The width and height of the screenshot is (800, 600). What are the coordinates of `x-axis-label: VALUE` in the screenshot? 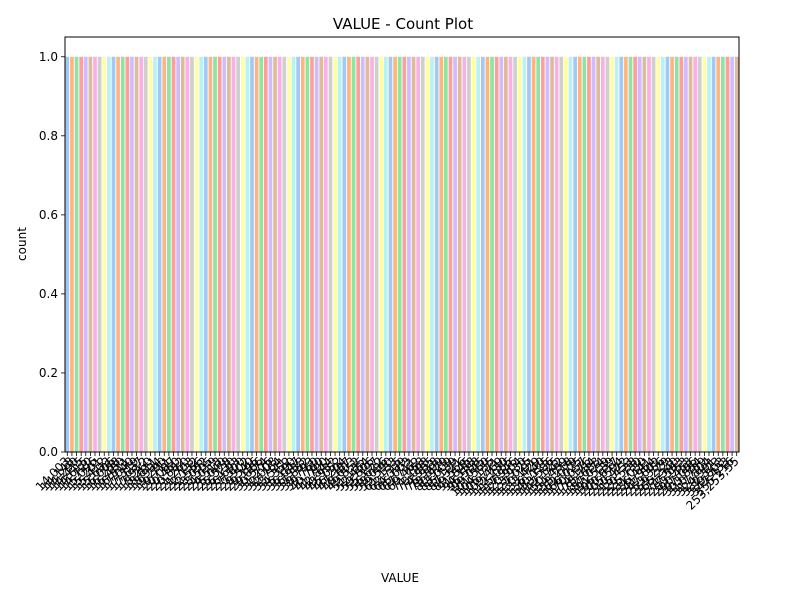 It's located at (400, 578).